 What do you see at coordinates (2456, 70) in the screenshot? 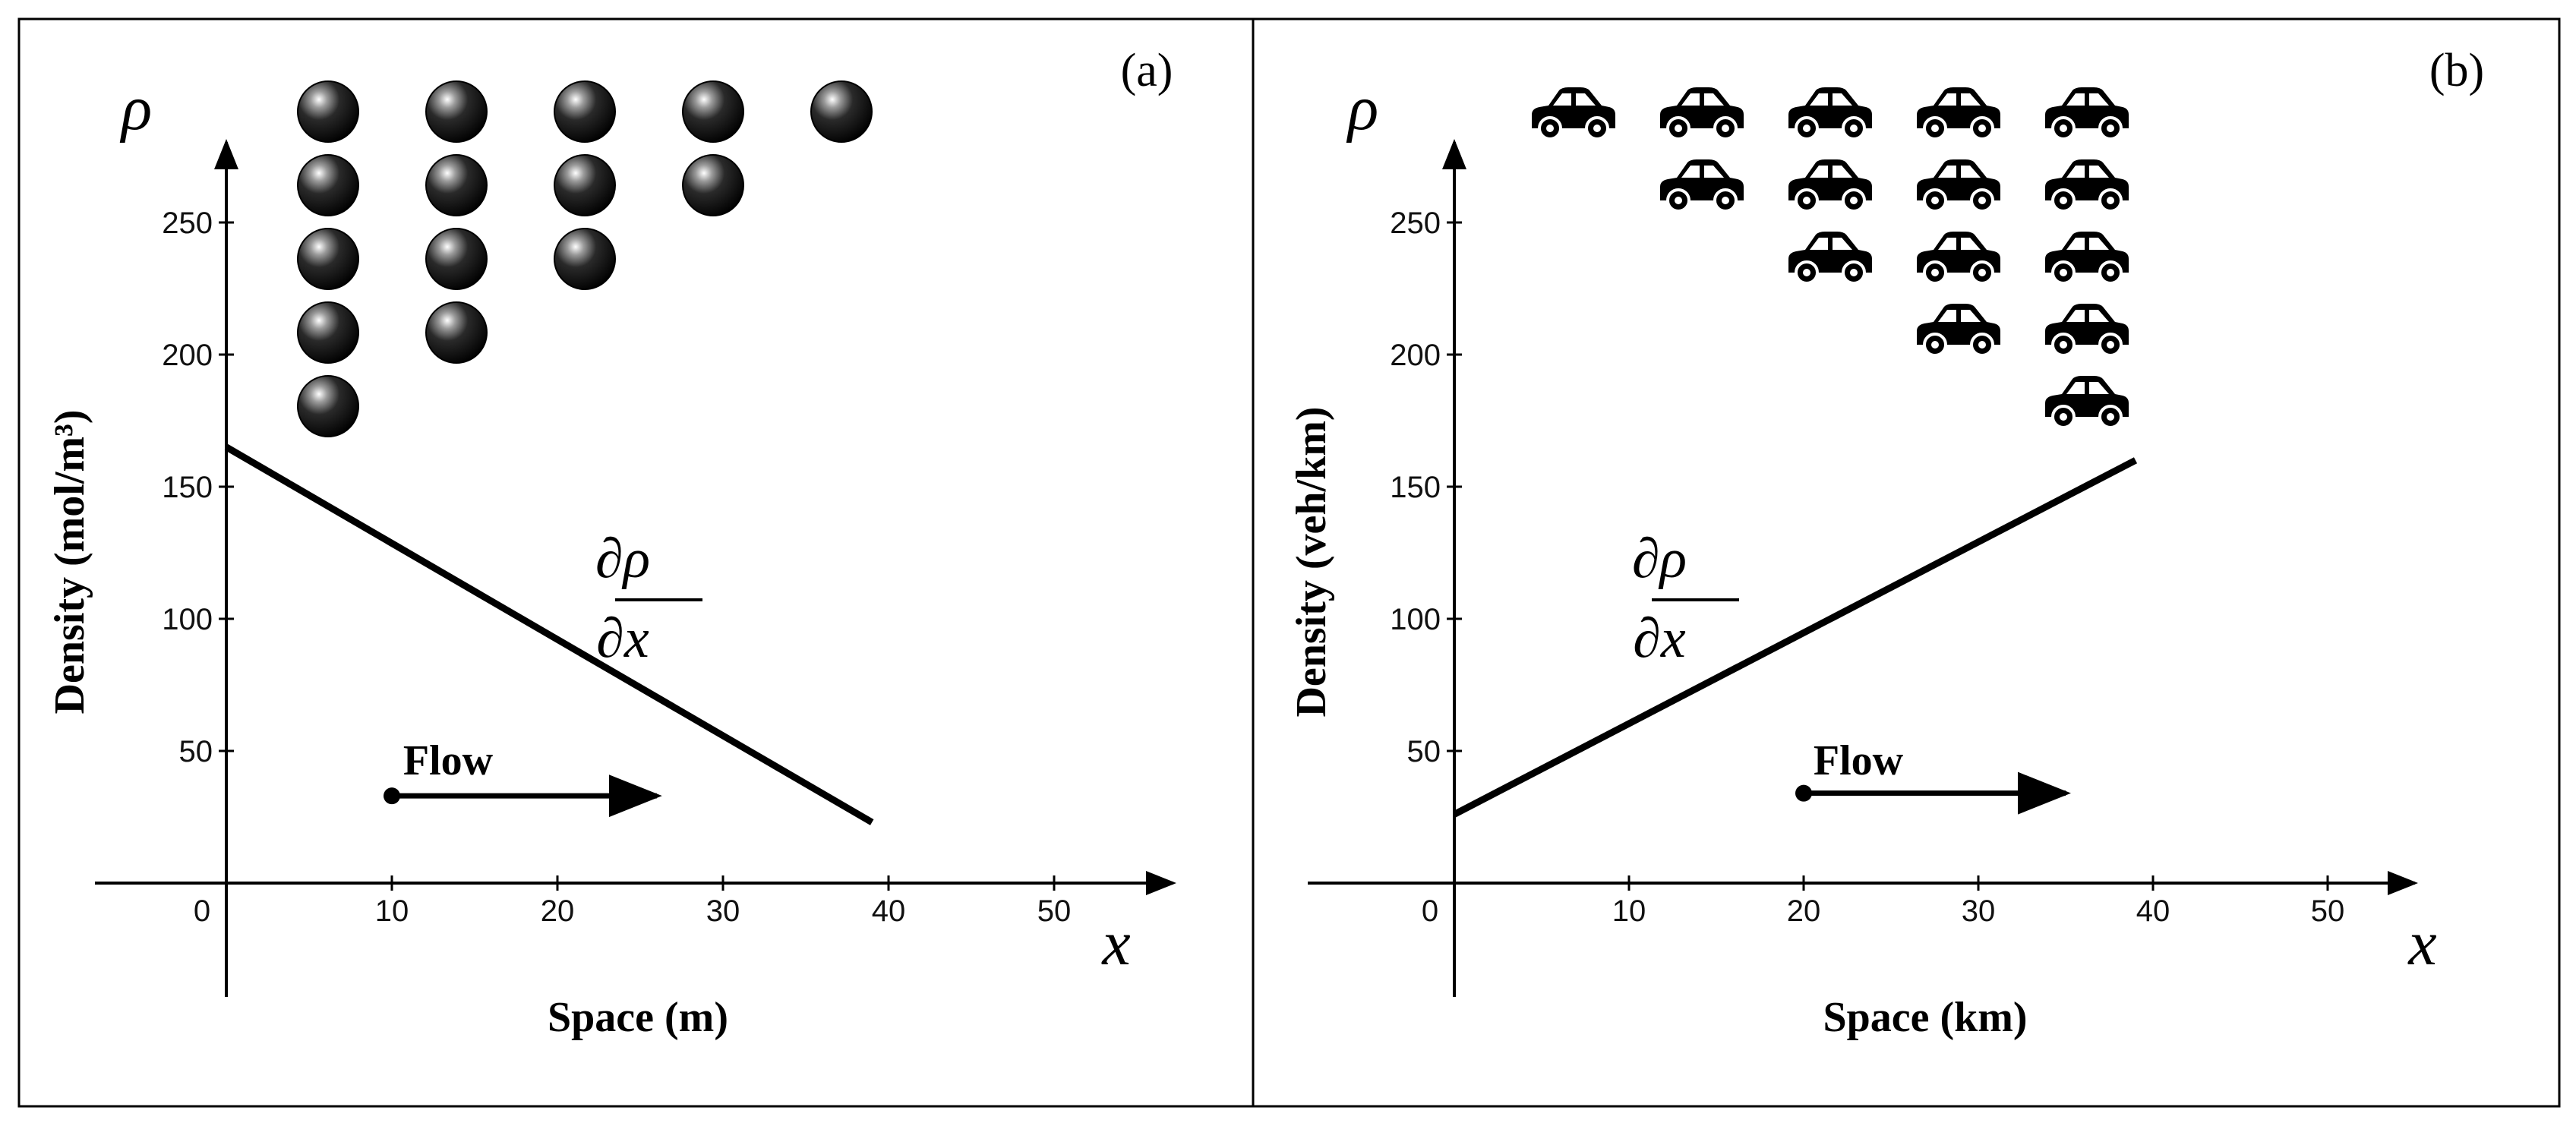
I see `panel-label: (b)` at bounding box center [2456, 70].